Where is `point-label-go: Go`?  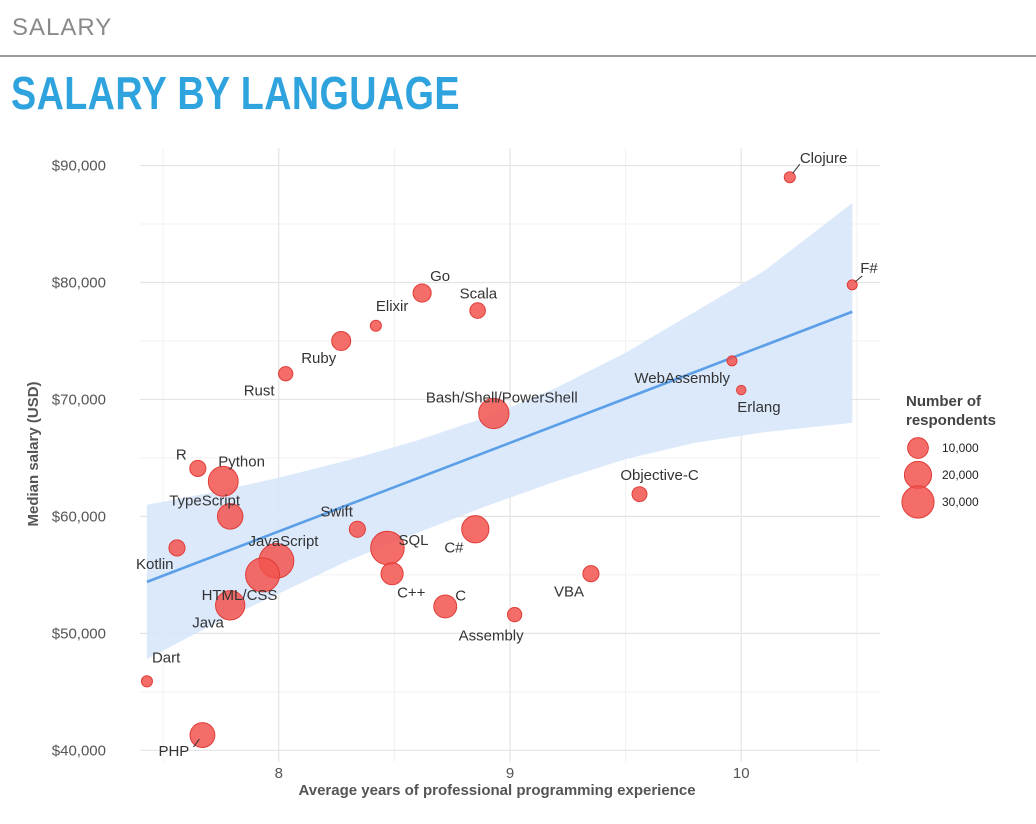 point-label-go: Go is located at coordinates (440, 276).